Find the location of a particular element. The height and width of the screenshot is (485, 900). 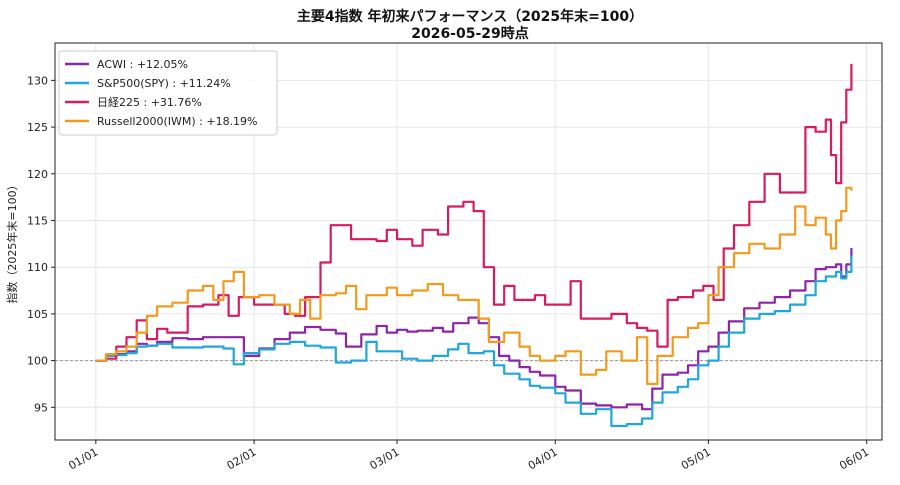

x-tick-label: 01/01 is located at coordinates (83, 458).